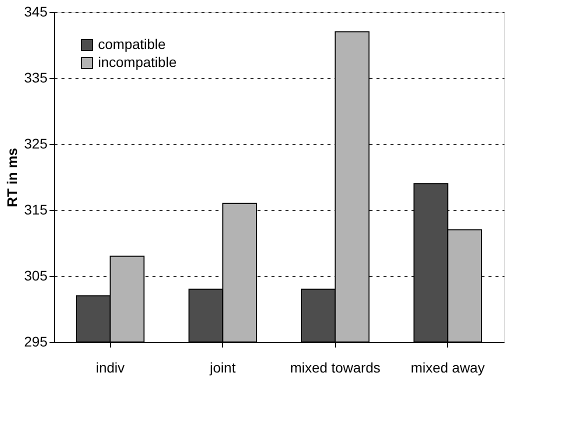  Describe the element at coordinates (36, 78) in the screenshot. I see `y-tick-label: 335` at that location.